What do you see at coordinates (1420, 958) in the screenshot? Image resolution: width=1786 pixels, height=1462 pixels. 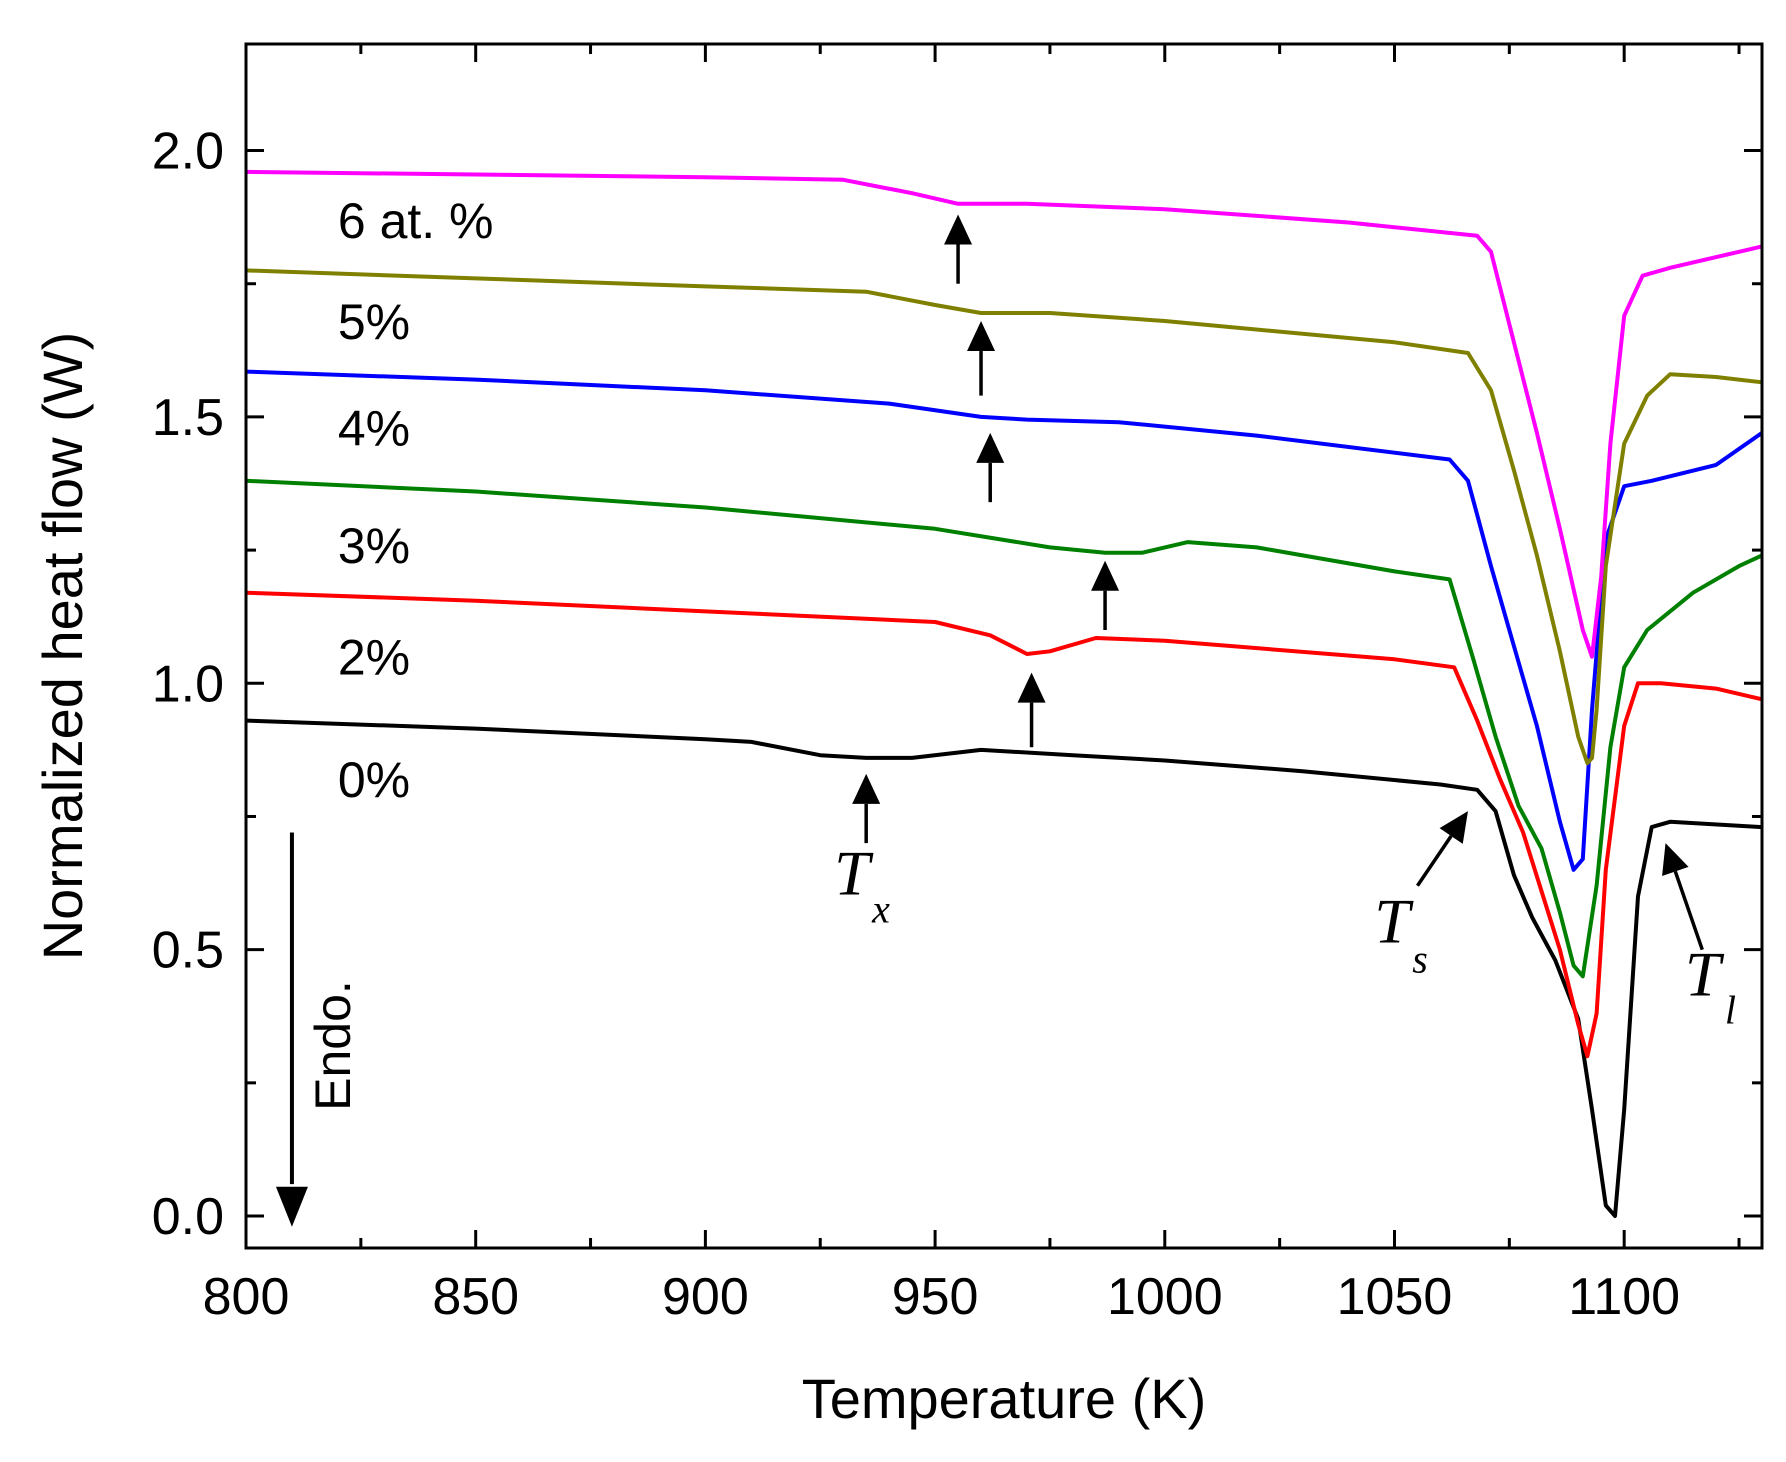 I see `ts-sub: s` at bounding box center [1420, 958].